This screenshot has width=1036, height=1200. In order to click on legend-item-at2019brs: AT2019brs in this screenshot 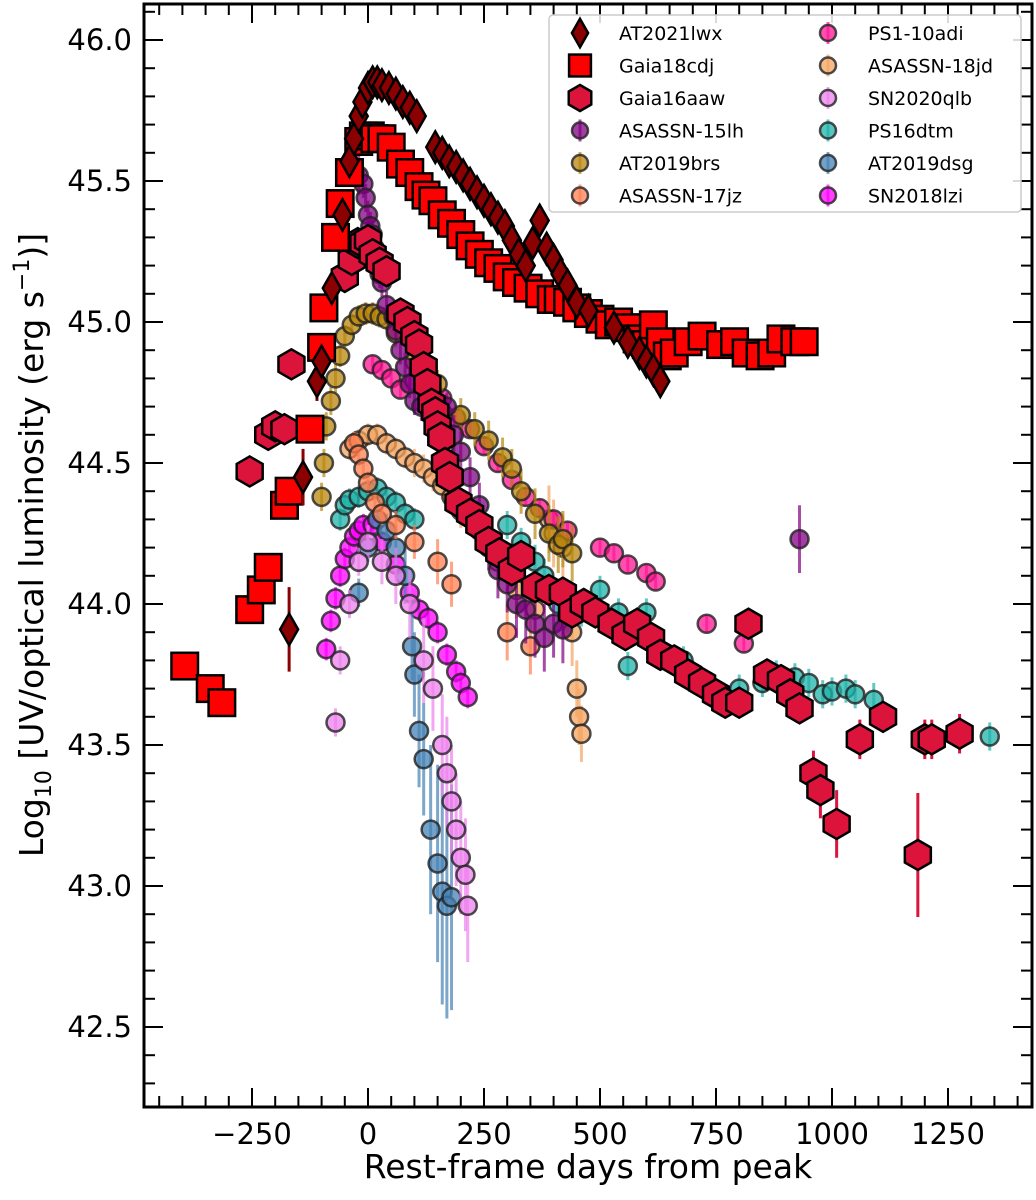, I will do `click(645, 163)`.